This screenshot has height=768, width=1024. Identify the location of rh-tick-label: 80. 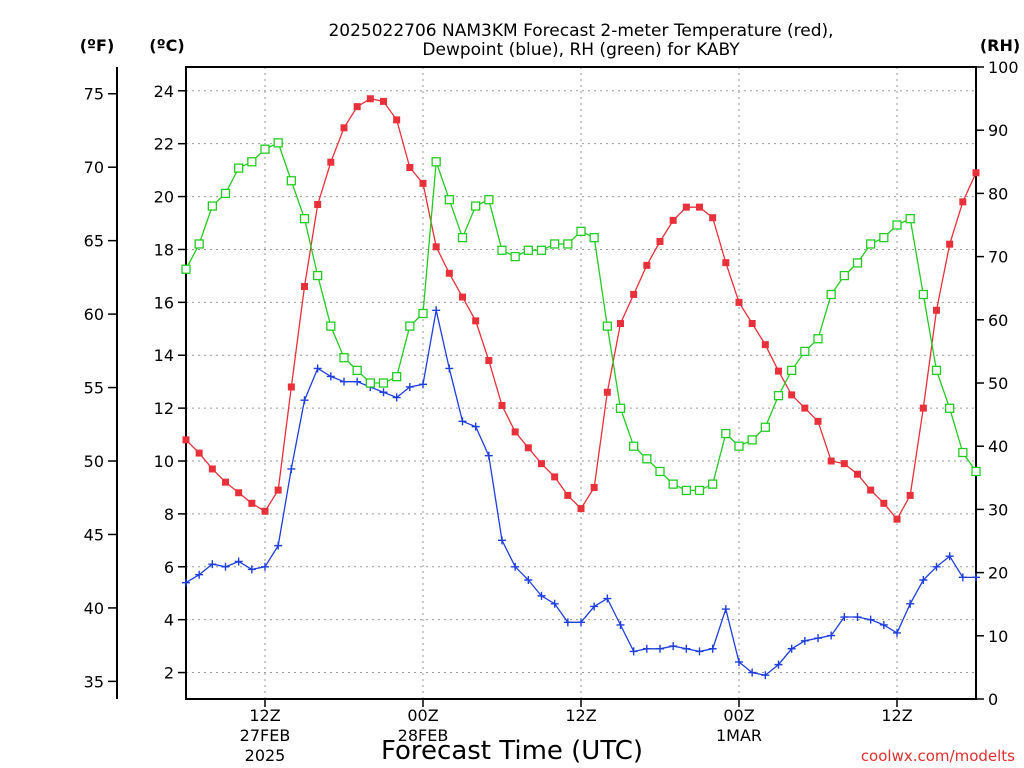
(998, 193).